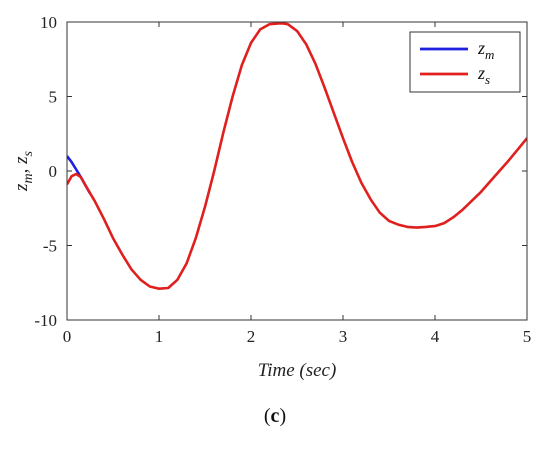 The width and height of the screenshot is (550, 455). What do you see at coordinates (483, 75) in the screenshot?
I see `legend-entry: zs` at bounding box center [483, 75].